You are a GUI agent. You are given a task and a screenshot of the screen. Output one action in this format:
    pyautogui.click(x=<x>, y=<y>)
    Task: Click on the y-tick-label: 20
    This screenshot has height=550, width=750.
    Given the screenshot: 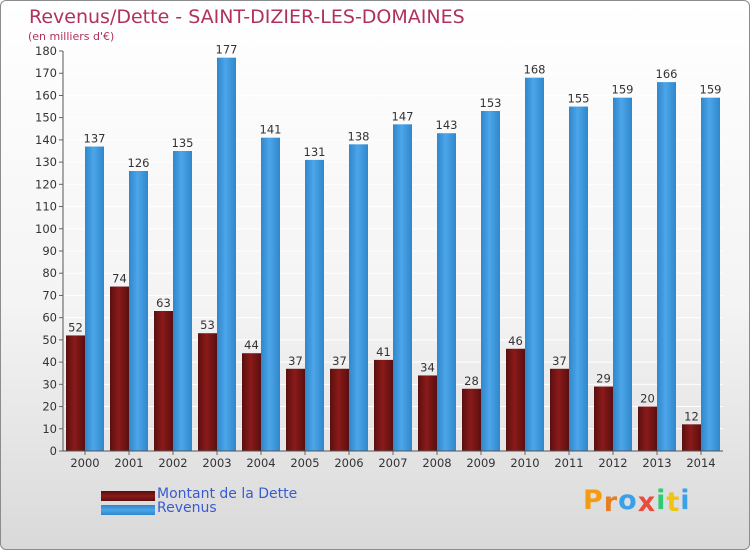 What is the action you would take?
    pyautogui.click(x=49, y=407)
    